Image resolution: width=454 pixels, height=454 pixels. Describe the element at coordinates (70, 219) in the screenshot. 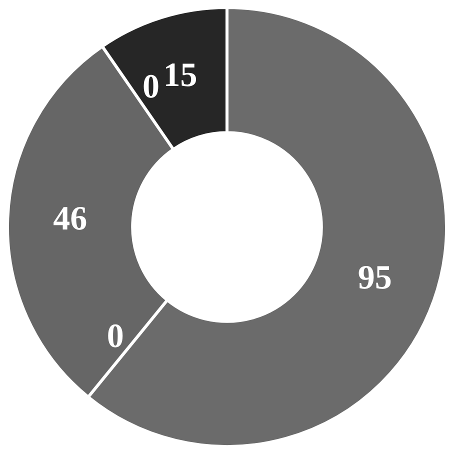

I see `data-label: 46` at that location.